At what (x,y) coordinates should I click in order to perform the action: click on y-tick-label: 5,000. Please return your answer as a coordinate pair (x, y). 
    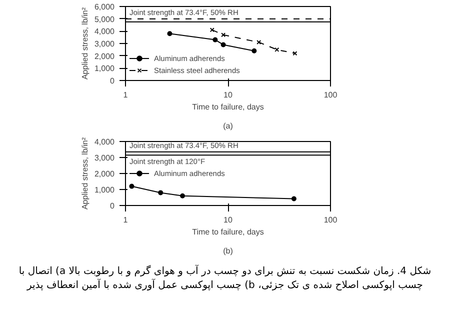
    Looking at the image, I should click on (105, 19).